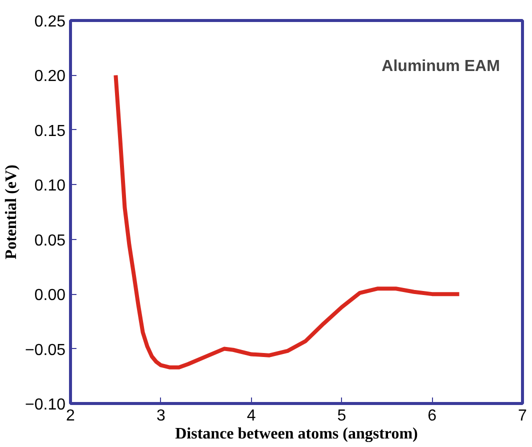  Describe the element at coordinates (50, 295) in the screenshot. I see `y-tick-label: 0.00` at that location.